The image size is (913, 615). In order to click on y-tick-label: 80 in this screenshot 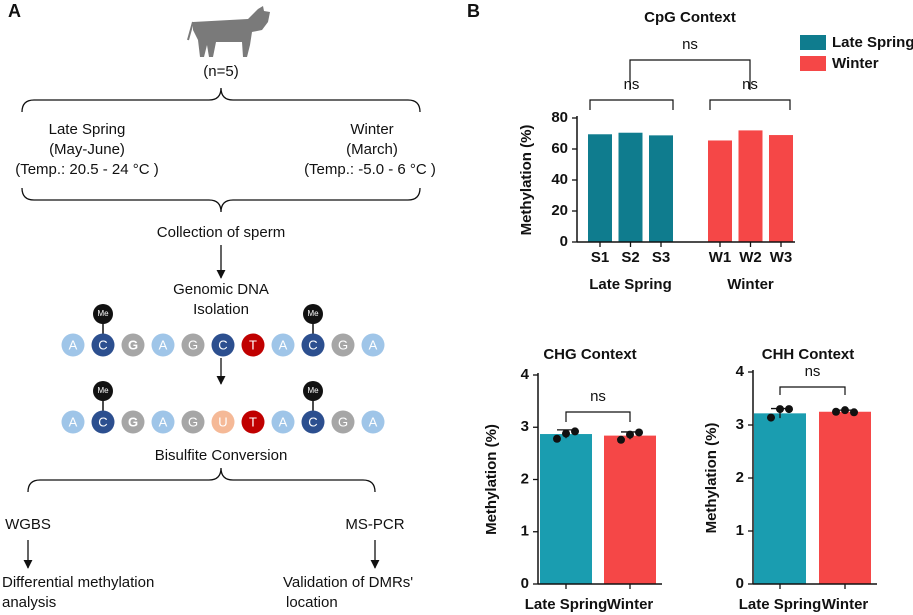, I will do `click(559, 117)`.